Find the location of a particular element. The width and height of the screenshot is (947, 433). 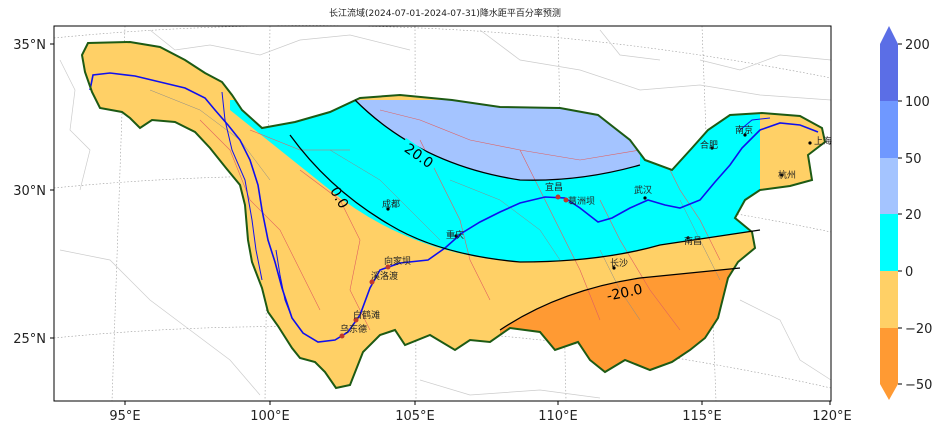

colorbar-label-0: 0 is located at coordinates (909, 272).